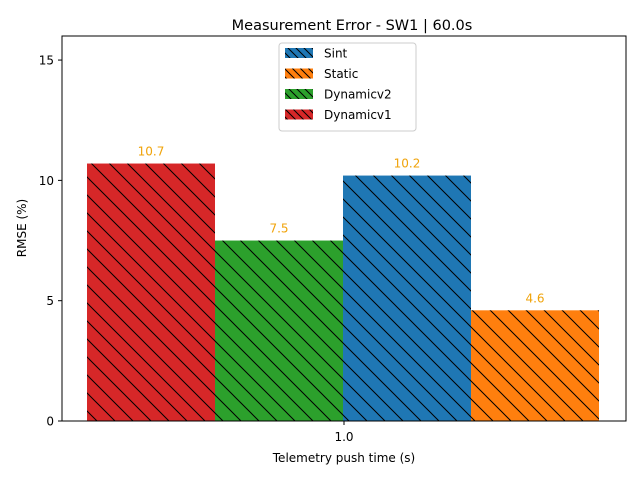  Describe the element at coordinates (343, 458) in the screenshot. I see `x-axis-label: Telemetry push time (s)` at that location.